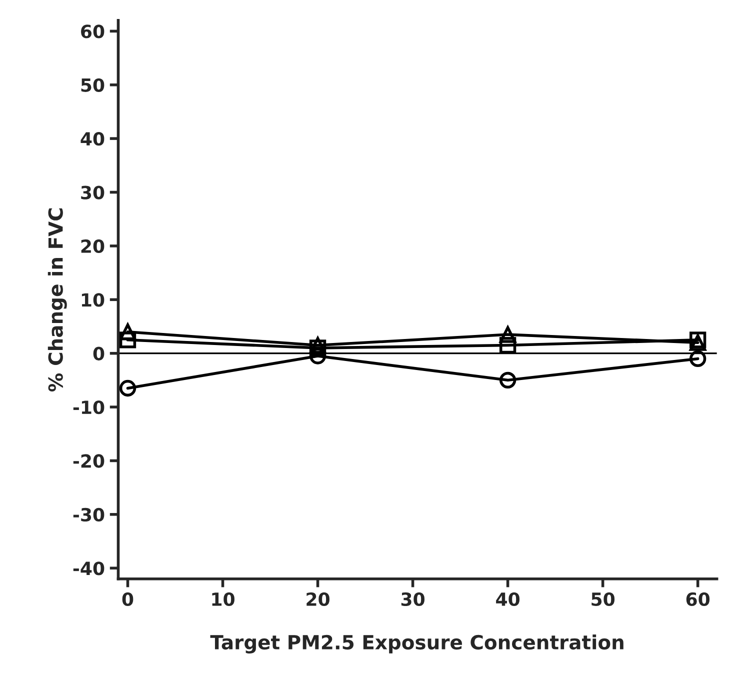 Image resolution: width=739 pixels, height=681 pixels. What do you see at coordinates (88, 407) in the screenshot?
I see `y-tick-label: -10` at bounding box center [88, 407].